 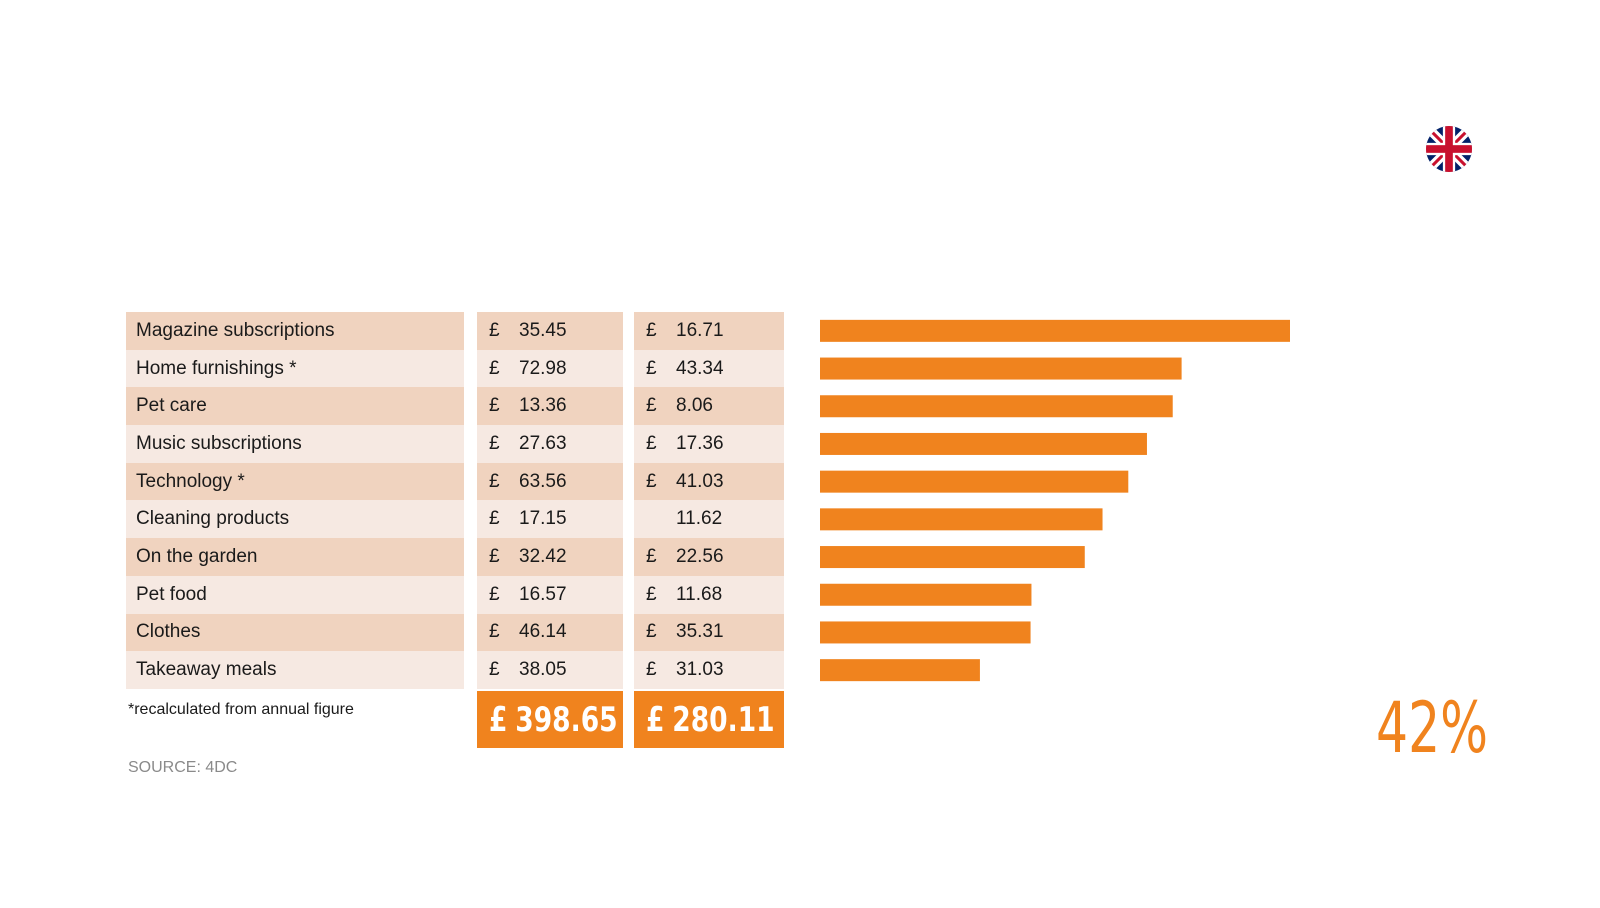 What do you see at coordinates (171, 406) in the screenshot?
I see `category-label: Pet care` at bounding box center [171, 406].